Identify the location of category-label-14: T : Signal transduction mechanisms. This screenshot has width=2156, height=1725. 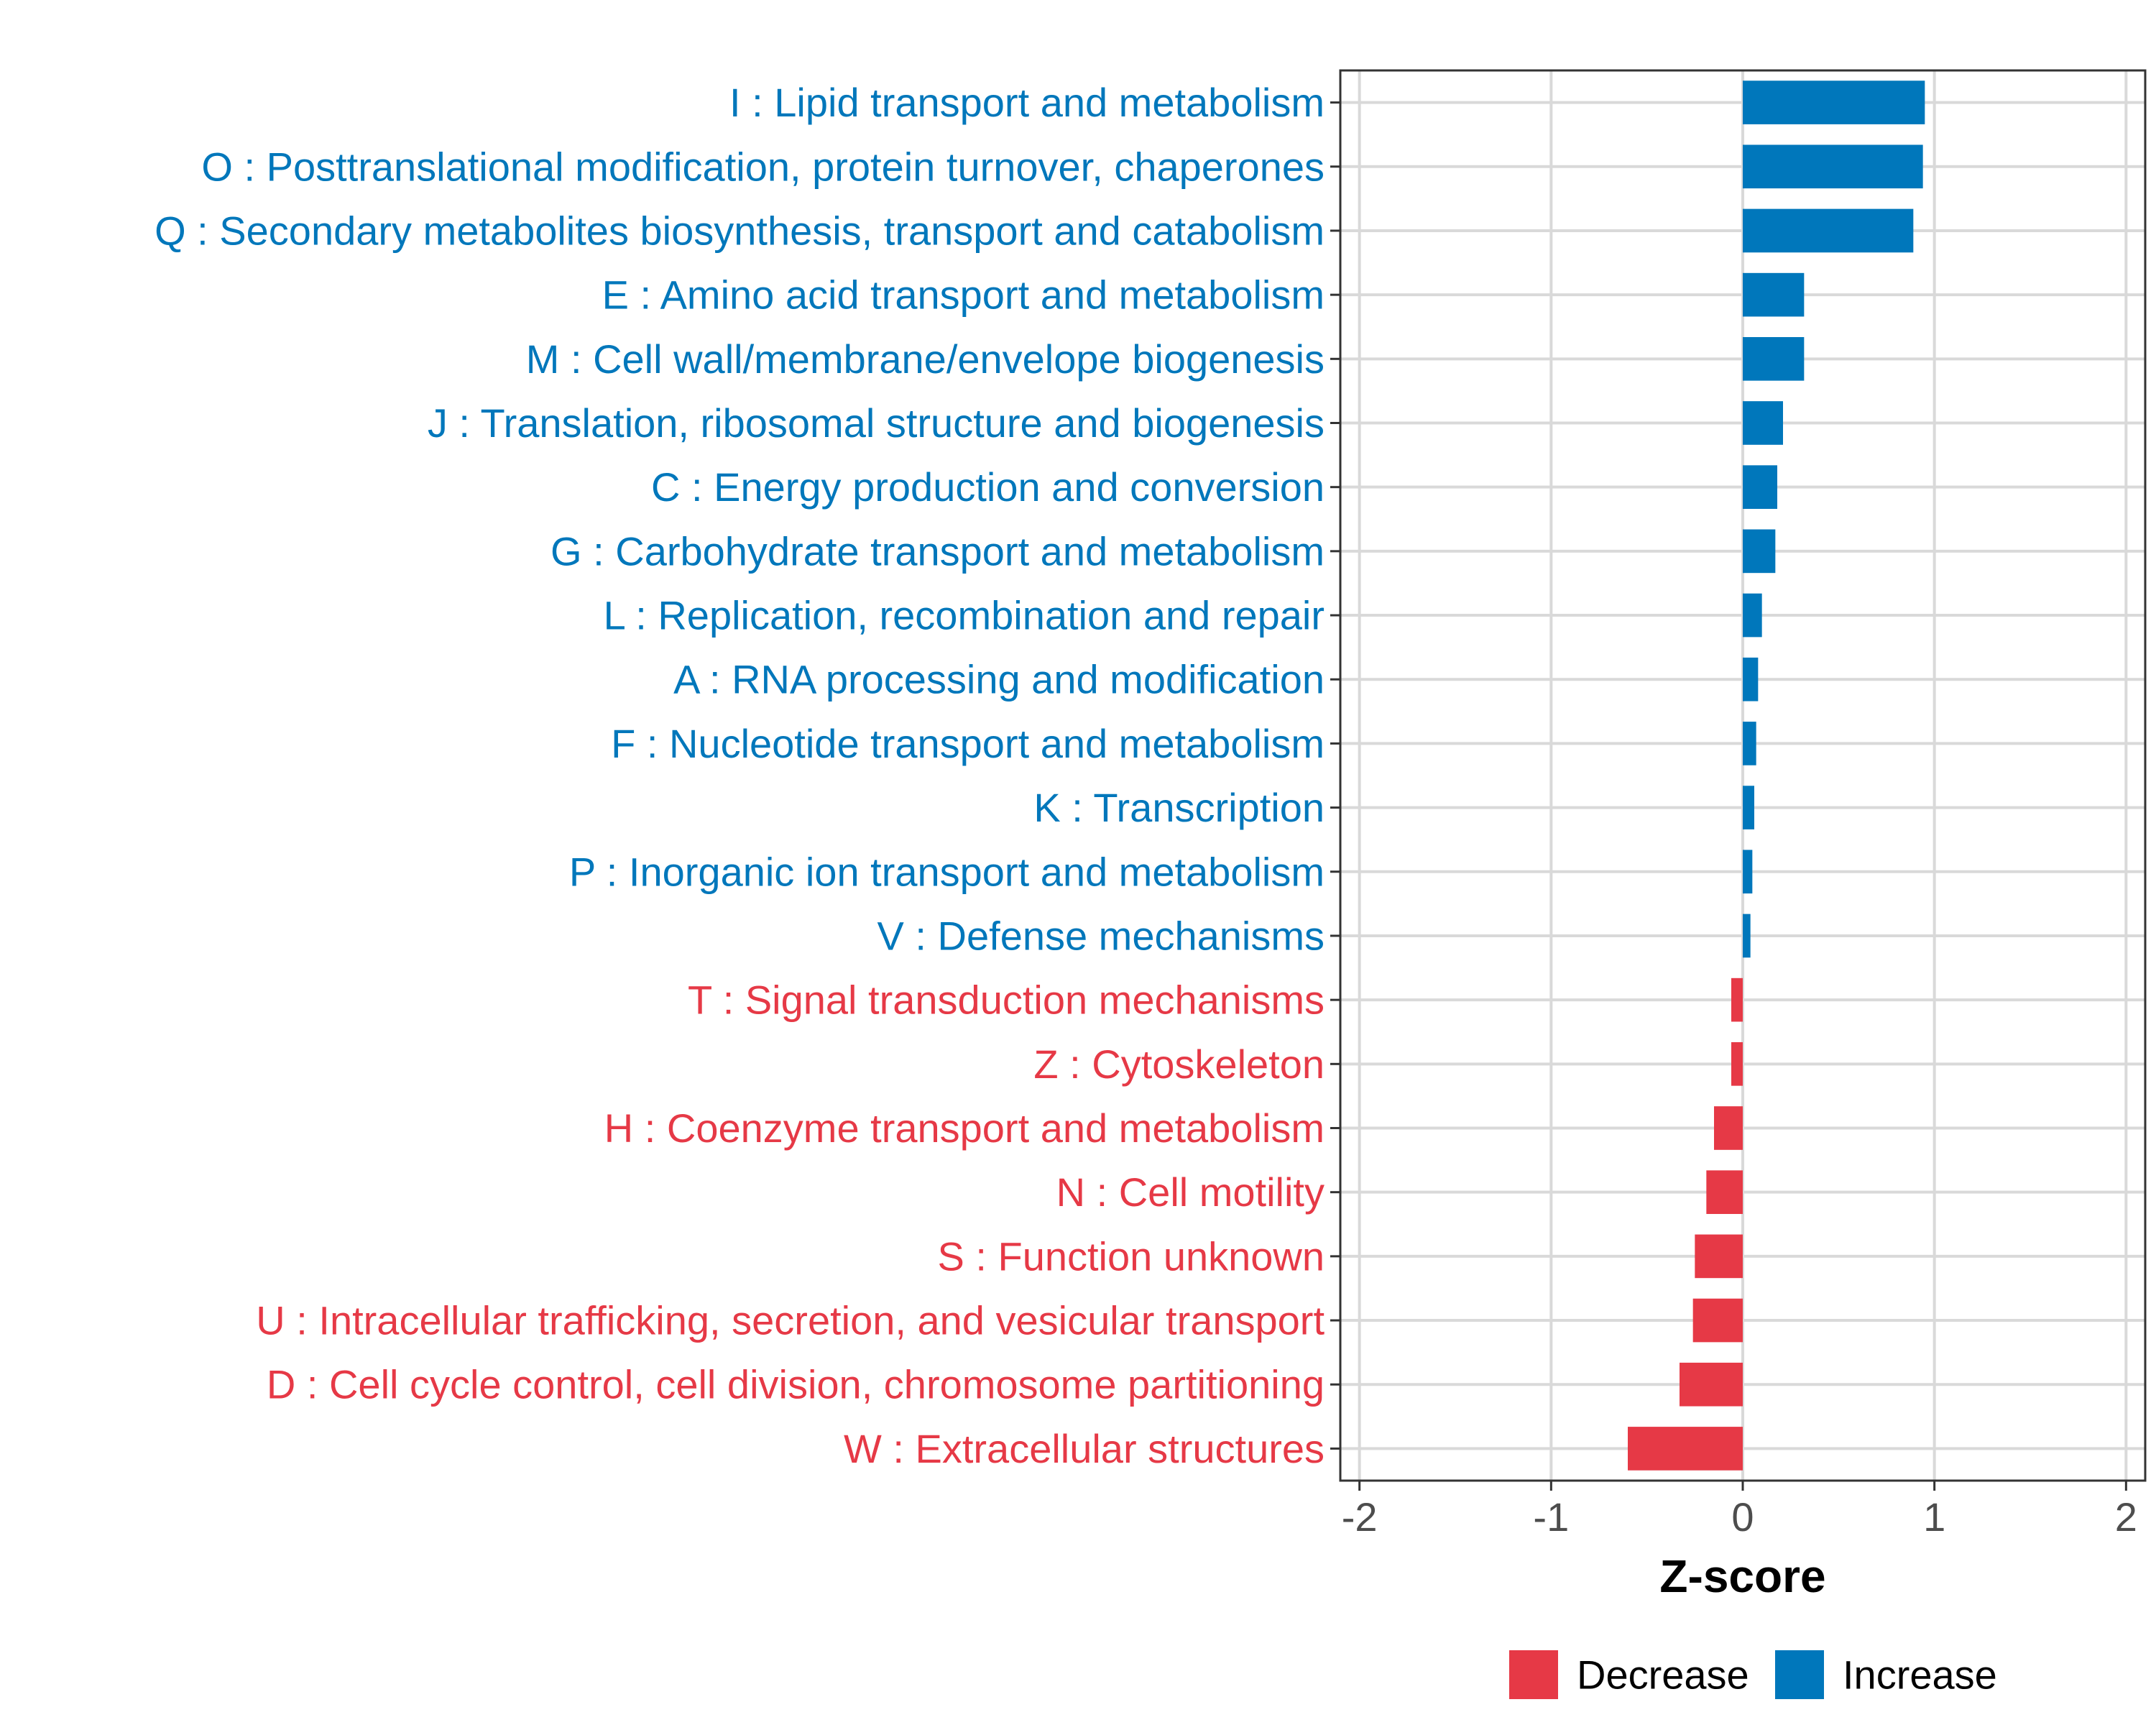
(1007, 1000).